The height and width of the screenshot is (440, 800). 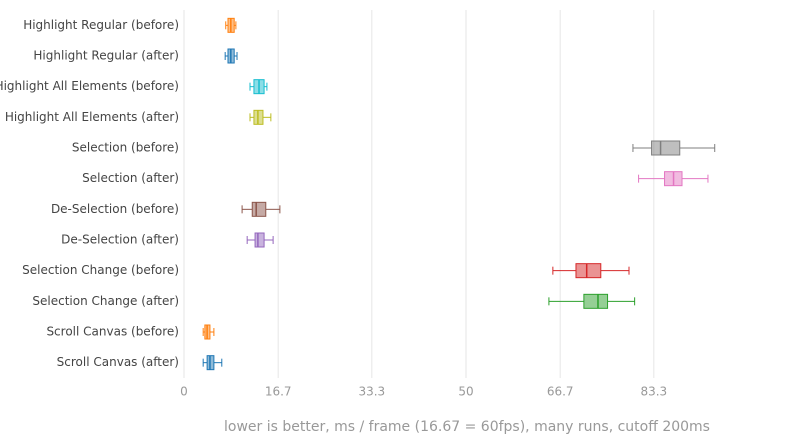 What do you see at coordinates (184, 392) in the screenshot?
I see `x-tick-label: 0` at bounding box center [184, 392].